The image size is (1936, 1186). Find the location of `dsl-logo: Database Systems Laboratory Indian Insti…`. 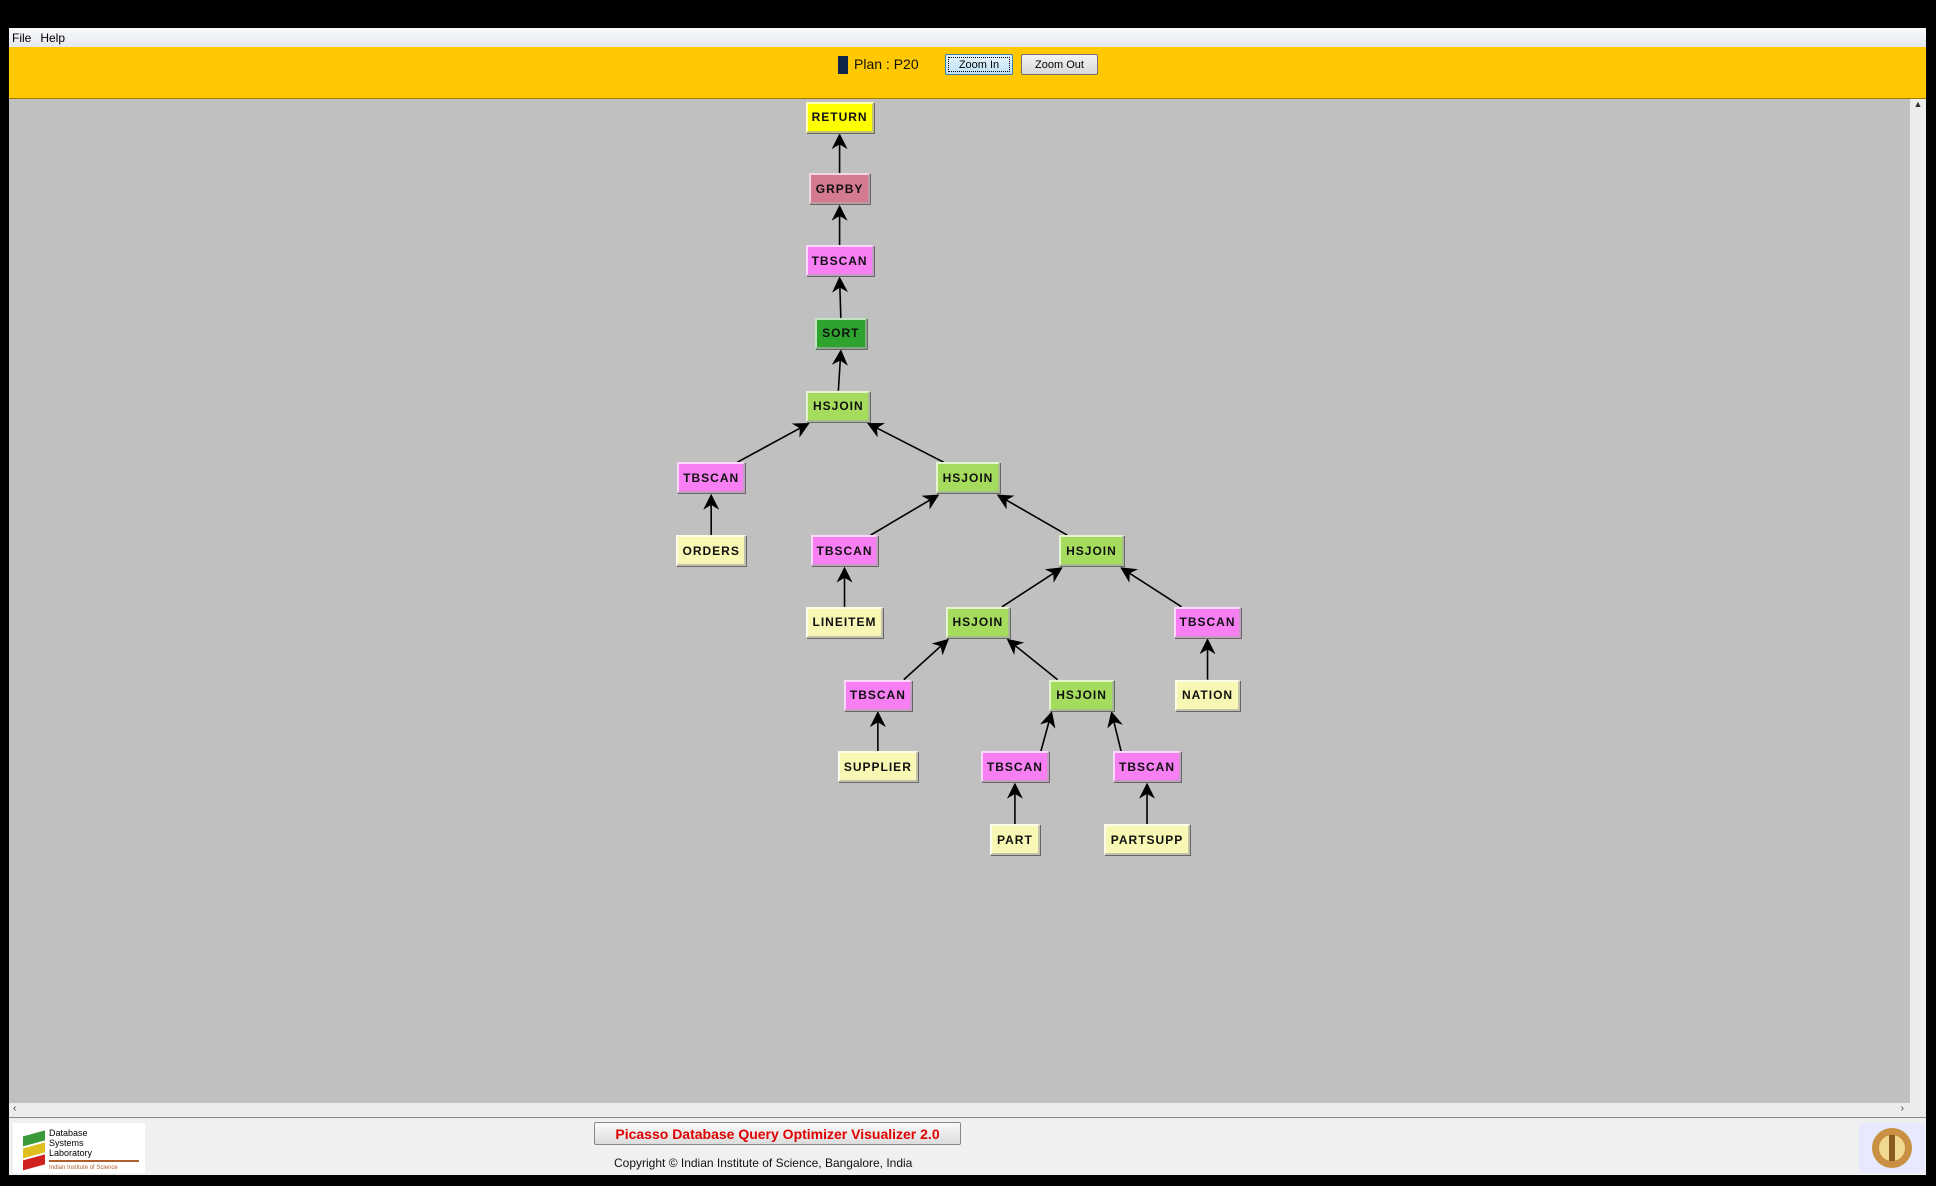

dsl-logo: Database Systems Laboratory Indian Insti… is located at coordinates (79, 1148).